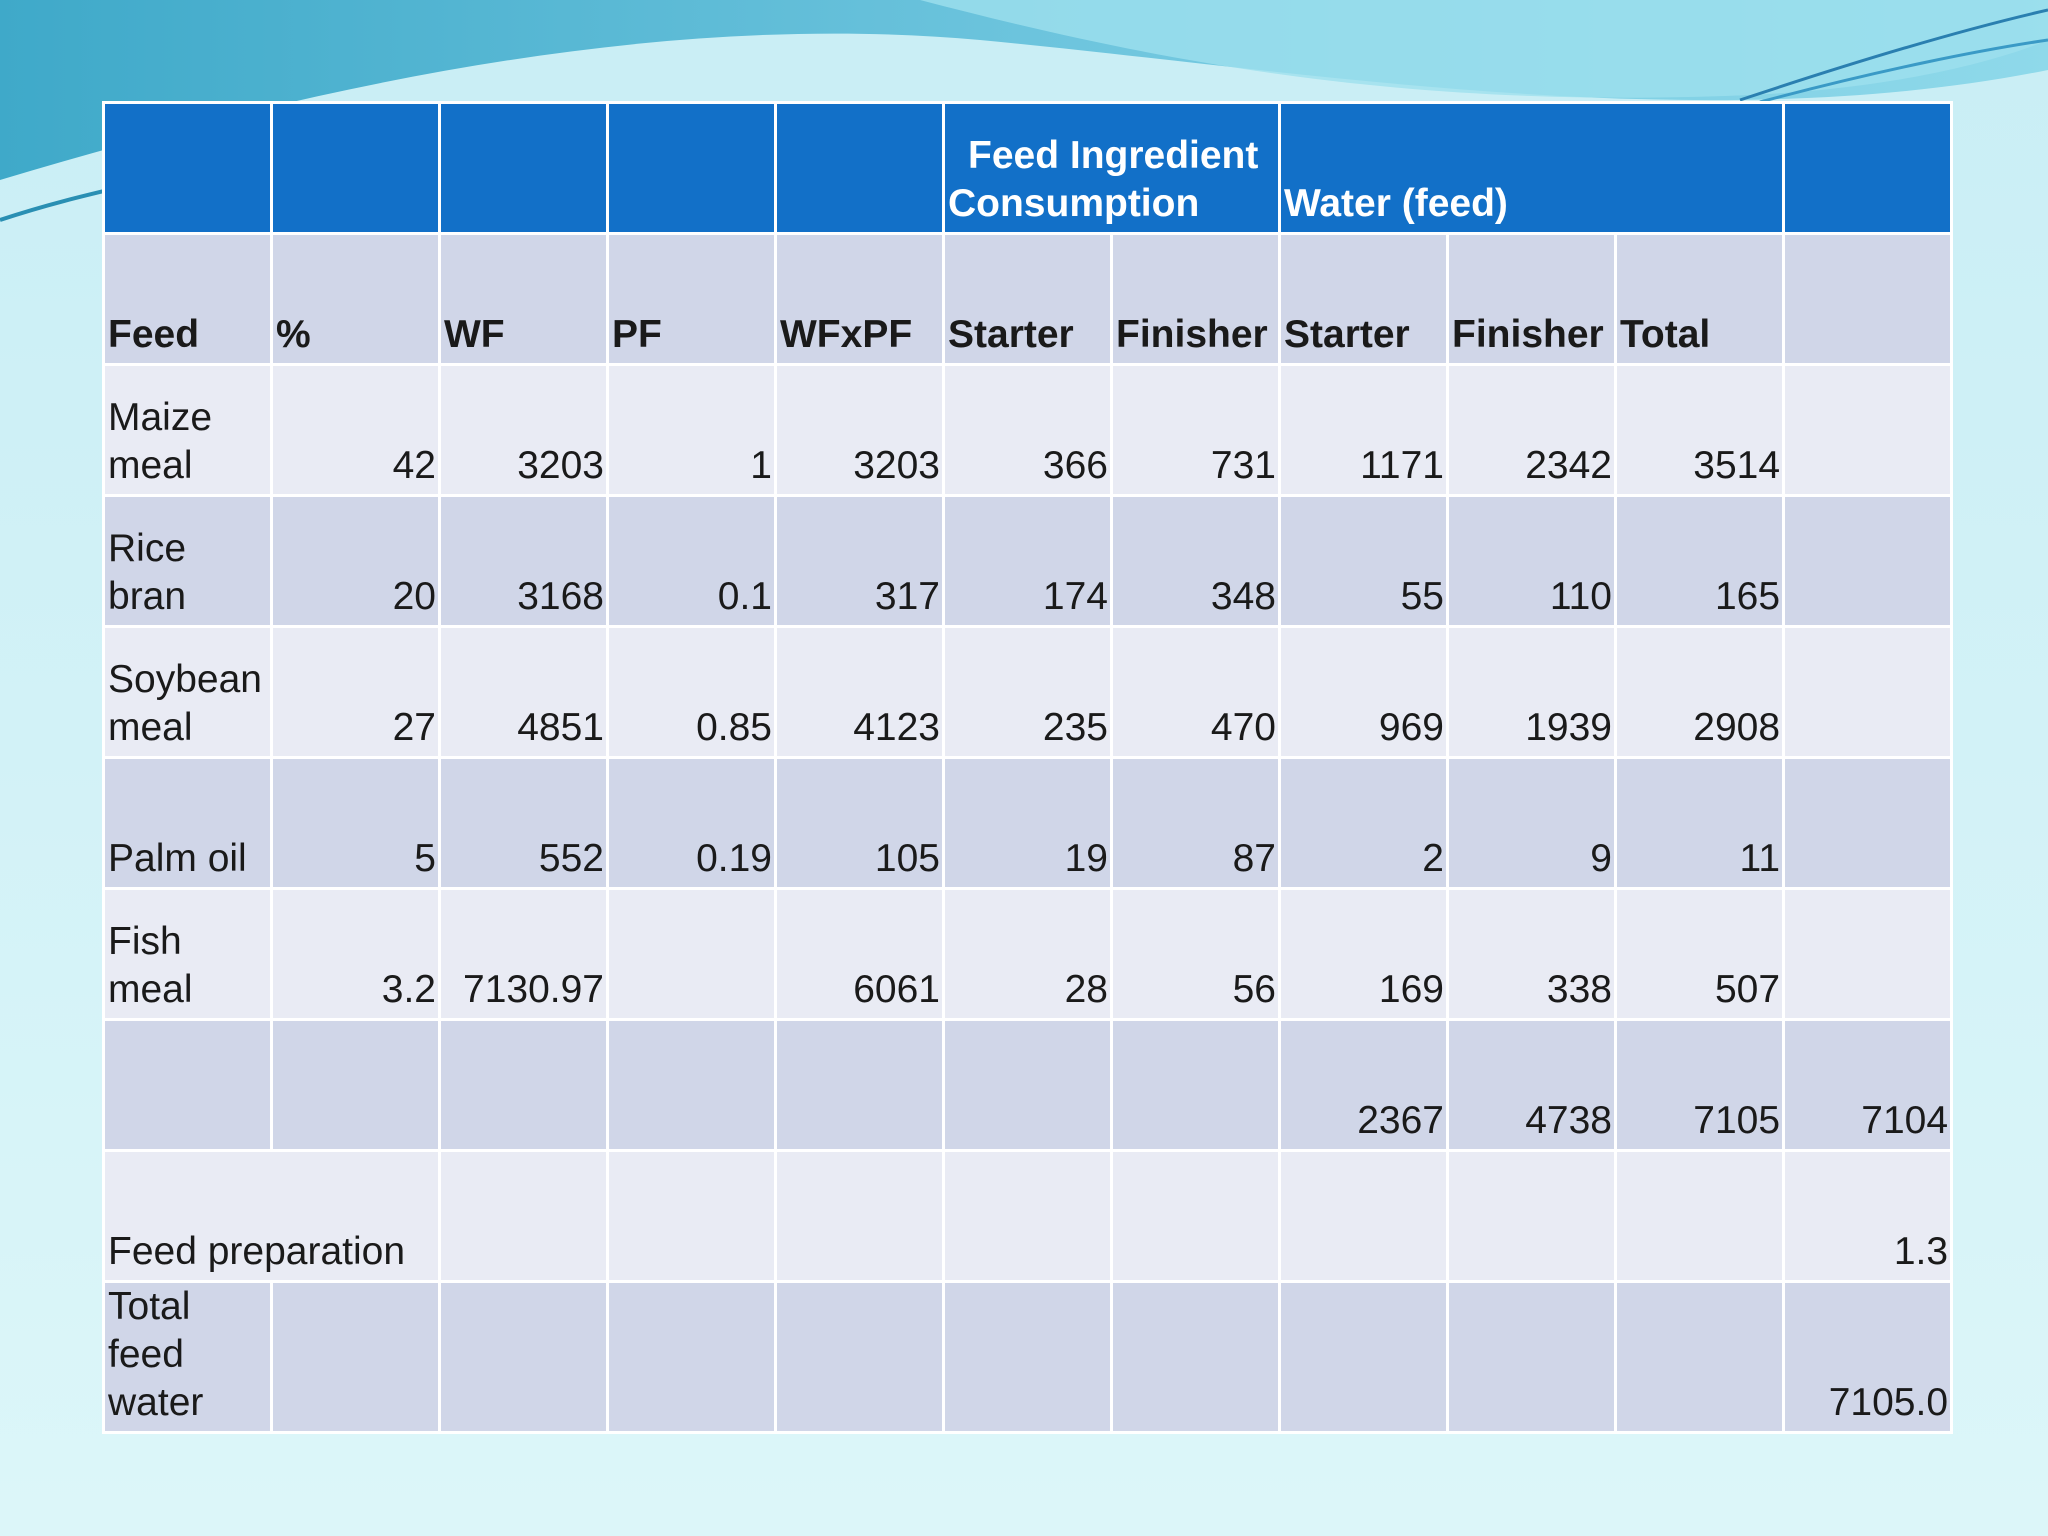 This screenshot has height=1536, width=2048. Describe the element at coordinates (523, 430) in the screenshot. I see `wf-cell: 3203` at that location.